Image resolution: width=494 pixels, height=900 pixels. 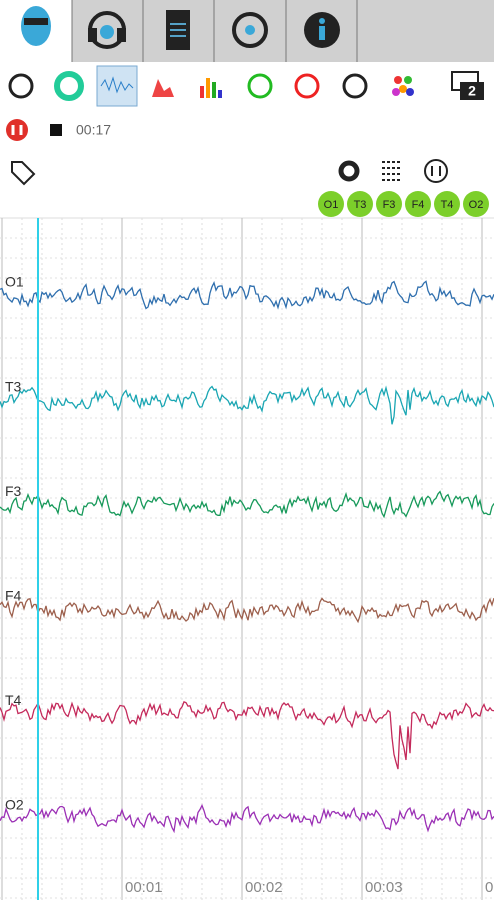 What do you see at coordinates (13, 700) in the screenshot?
I see `trace-label: T4` at bounding box center [13, 700].